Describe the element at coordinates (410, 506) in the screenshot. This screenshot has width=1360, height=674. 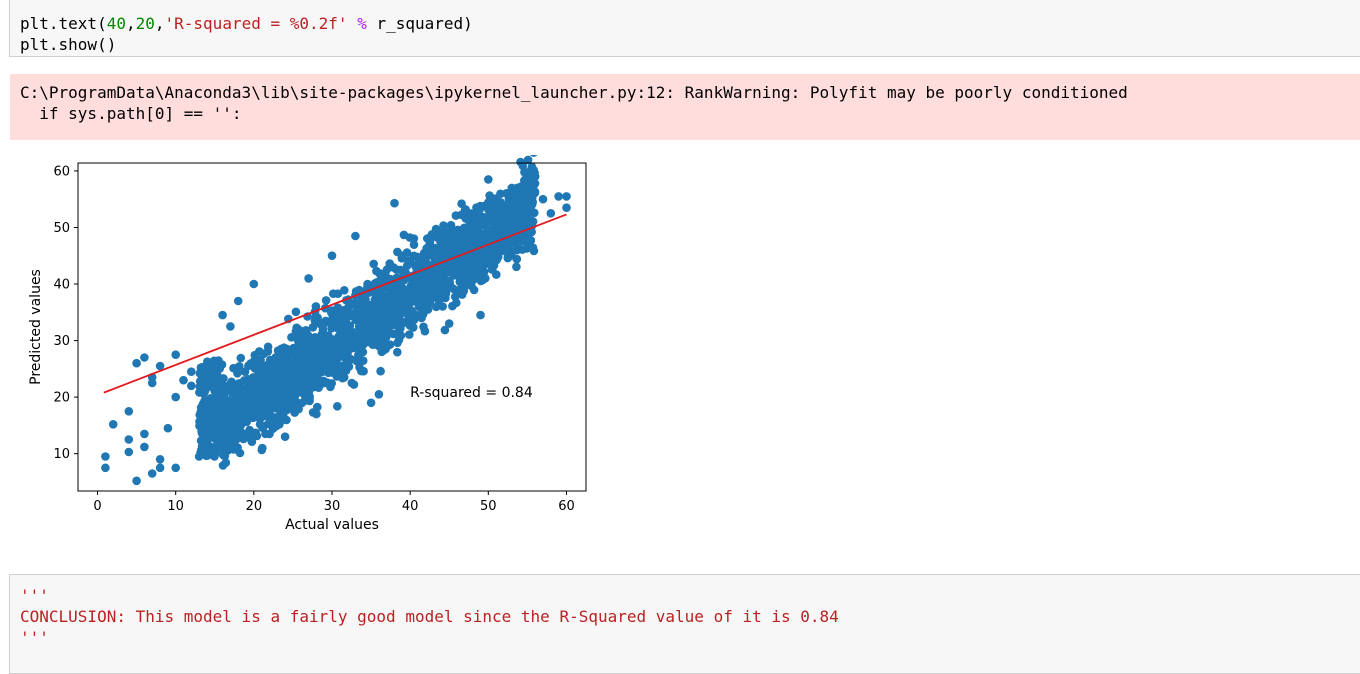
I see `x-tick-label: 40` at that location.